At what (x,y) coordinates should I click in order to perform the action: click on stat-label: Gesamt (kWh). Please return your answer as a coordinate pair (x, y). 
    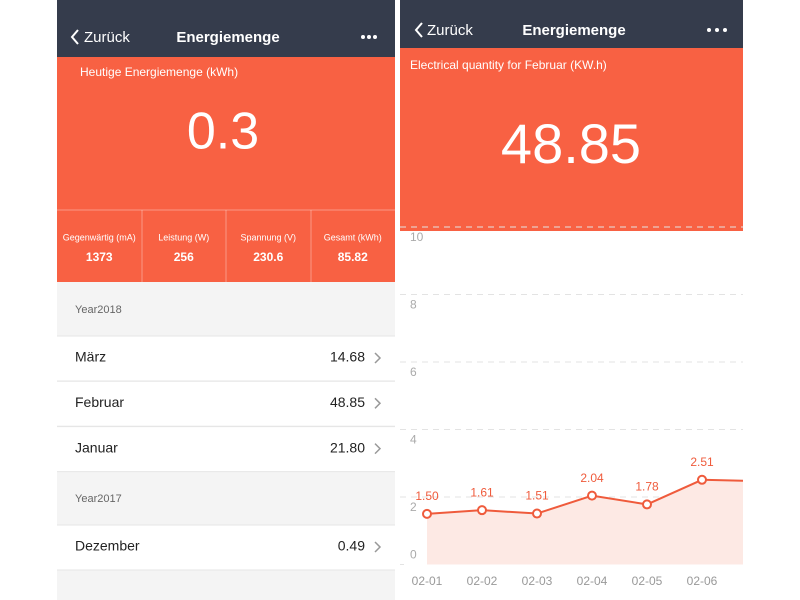
    Looking at the image, I should click on (353, 237).